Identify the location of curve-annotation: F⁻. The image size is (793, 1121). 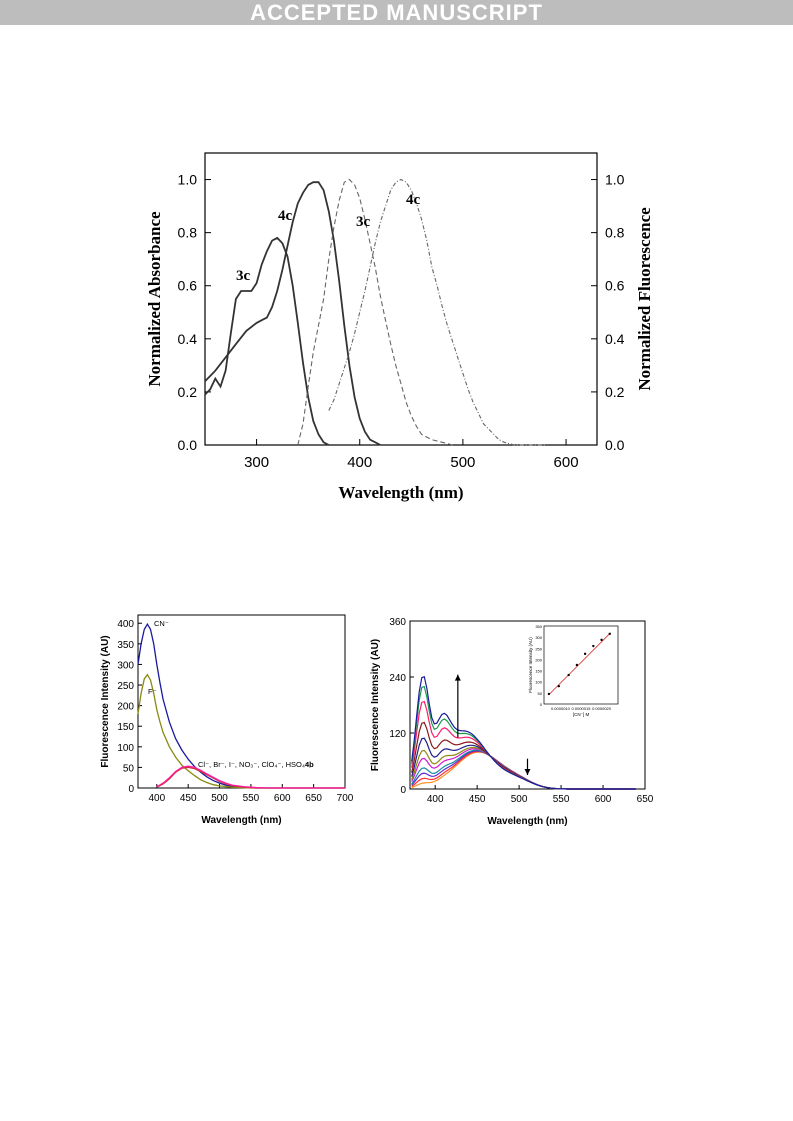
(152, 691).